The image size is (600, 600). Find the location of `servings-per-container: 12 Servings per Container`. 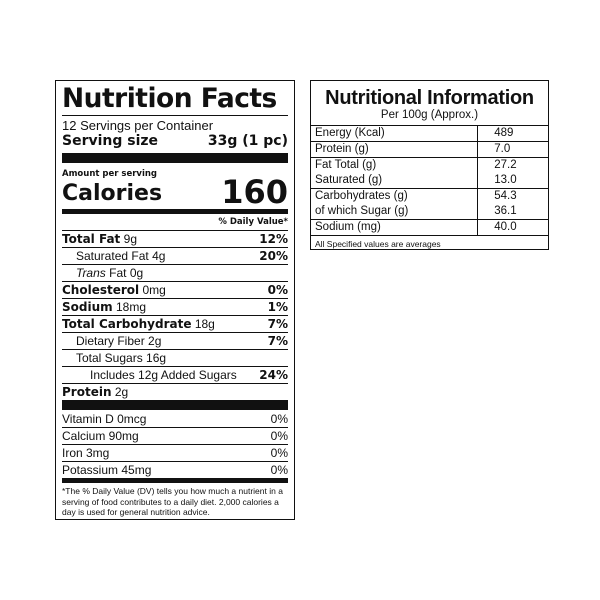

servings-per-container: 12 Servings per Container is located at coordinates (138, 125).